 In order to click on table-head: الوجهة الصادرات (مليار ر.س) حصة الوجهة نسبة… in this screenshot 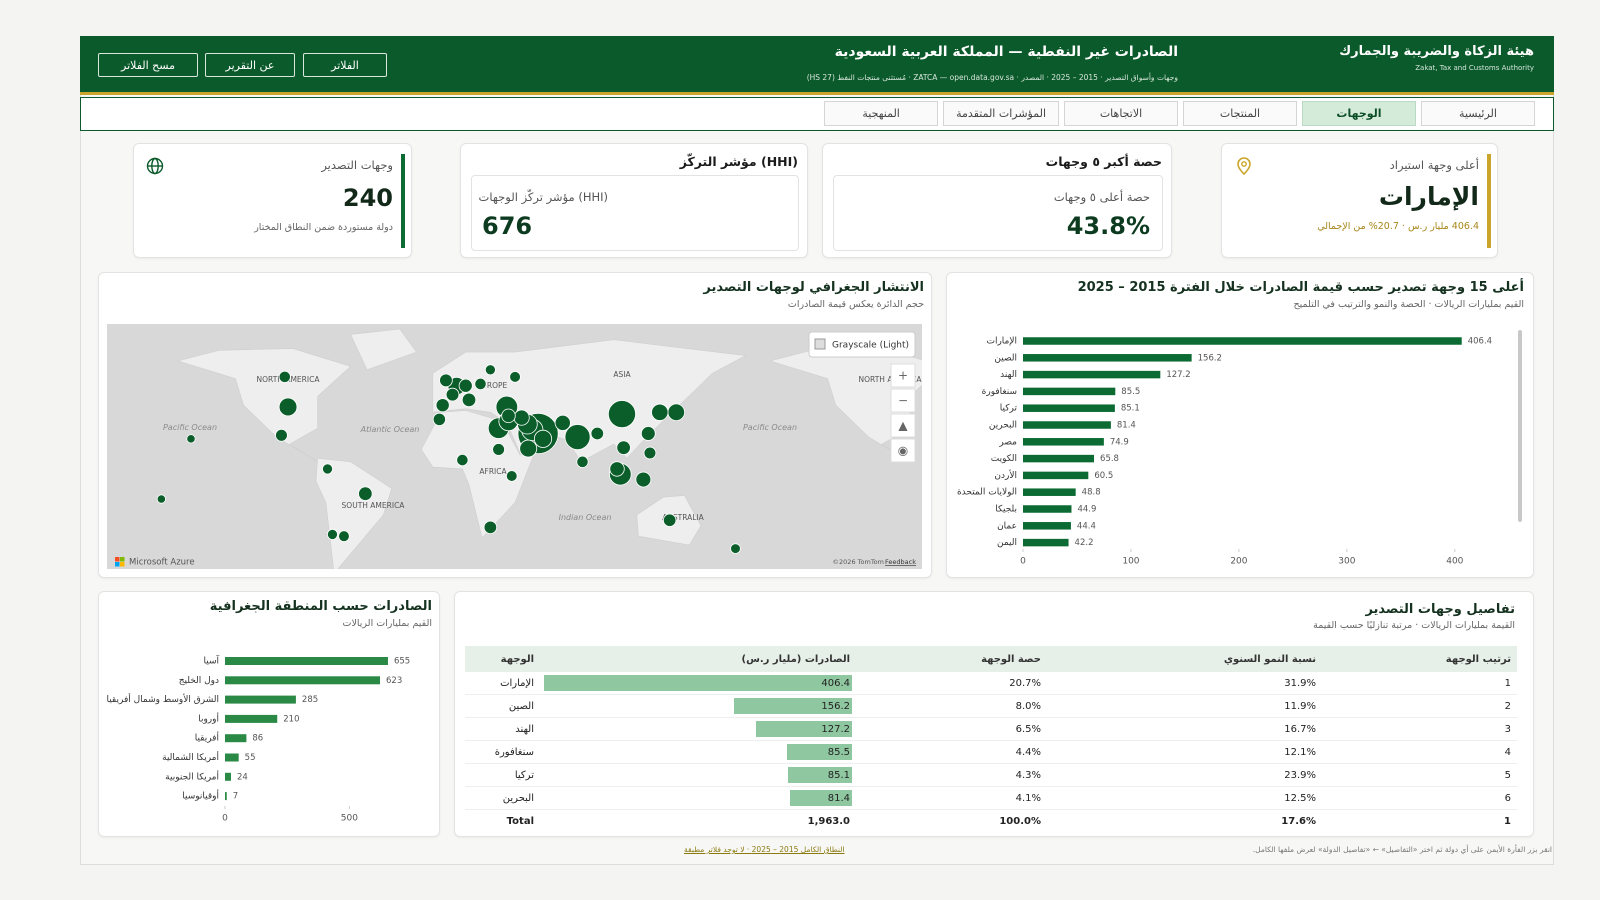, I will do `click(991, 659)`.